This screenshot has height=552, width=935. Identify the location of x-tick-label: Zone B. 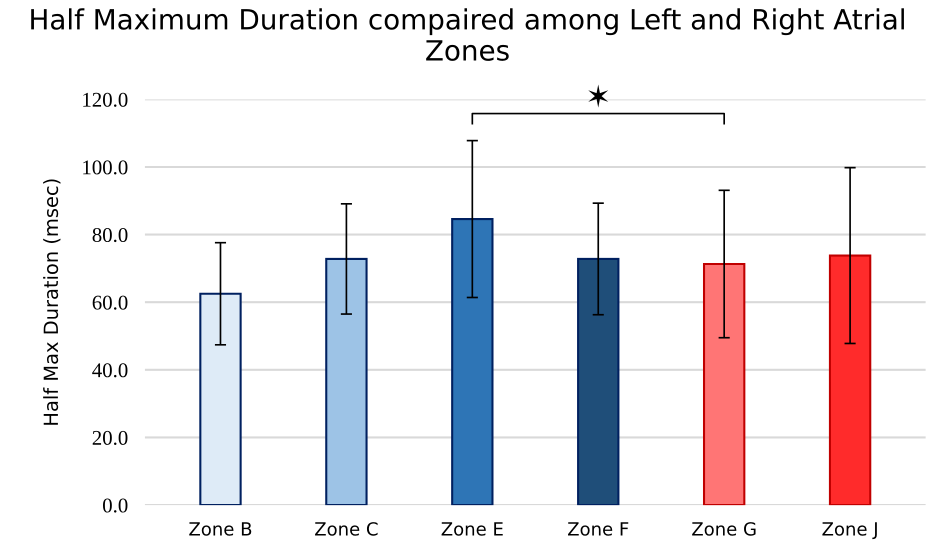
(220, 529).